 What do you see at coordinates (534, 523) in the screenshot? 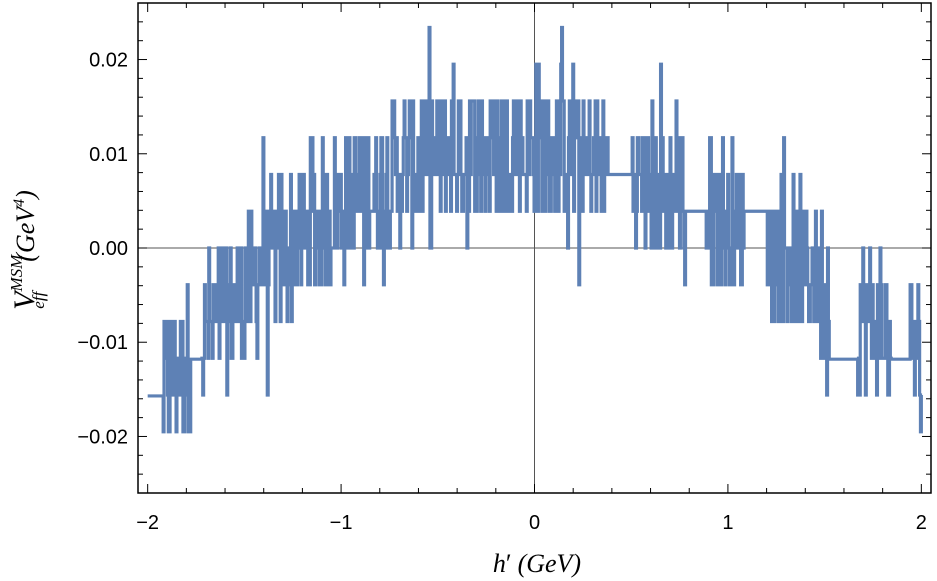
I see `x-tick-label: 0` at bounding box center [534, 523].